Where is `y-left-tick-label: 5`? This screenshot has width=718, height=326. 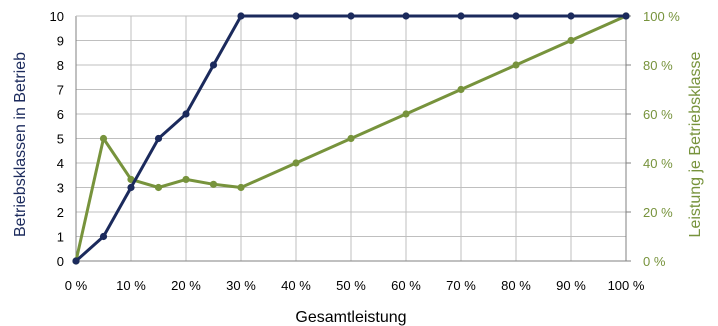 y-left-tick-label: 5 is located at coordinates (60, 139).